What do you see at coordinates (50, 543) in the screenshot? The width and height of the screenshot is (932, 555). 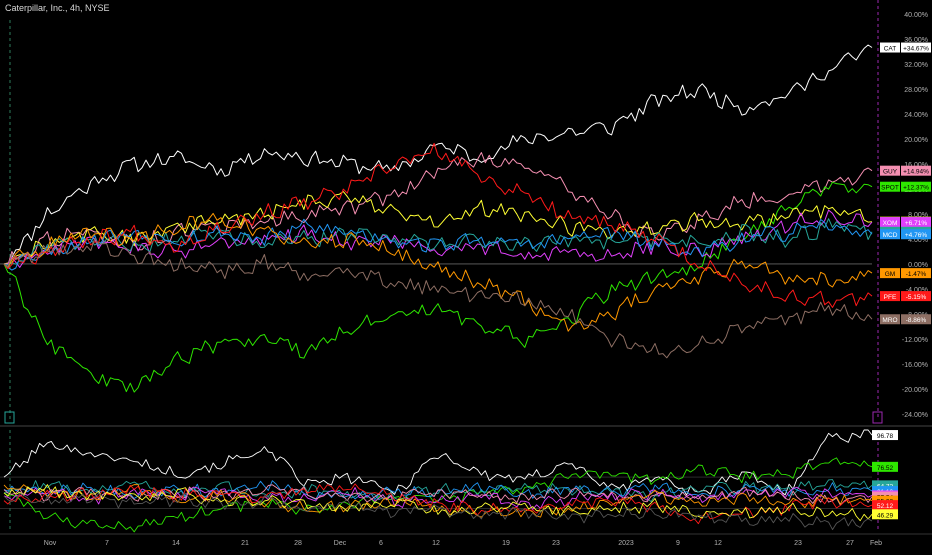 I see `x-tick-label: Nov` at bounding box center [50, 543].